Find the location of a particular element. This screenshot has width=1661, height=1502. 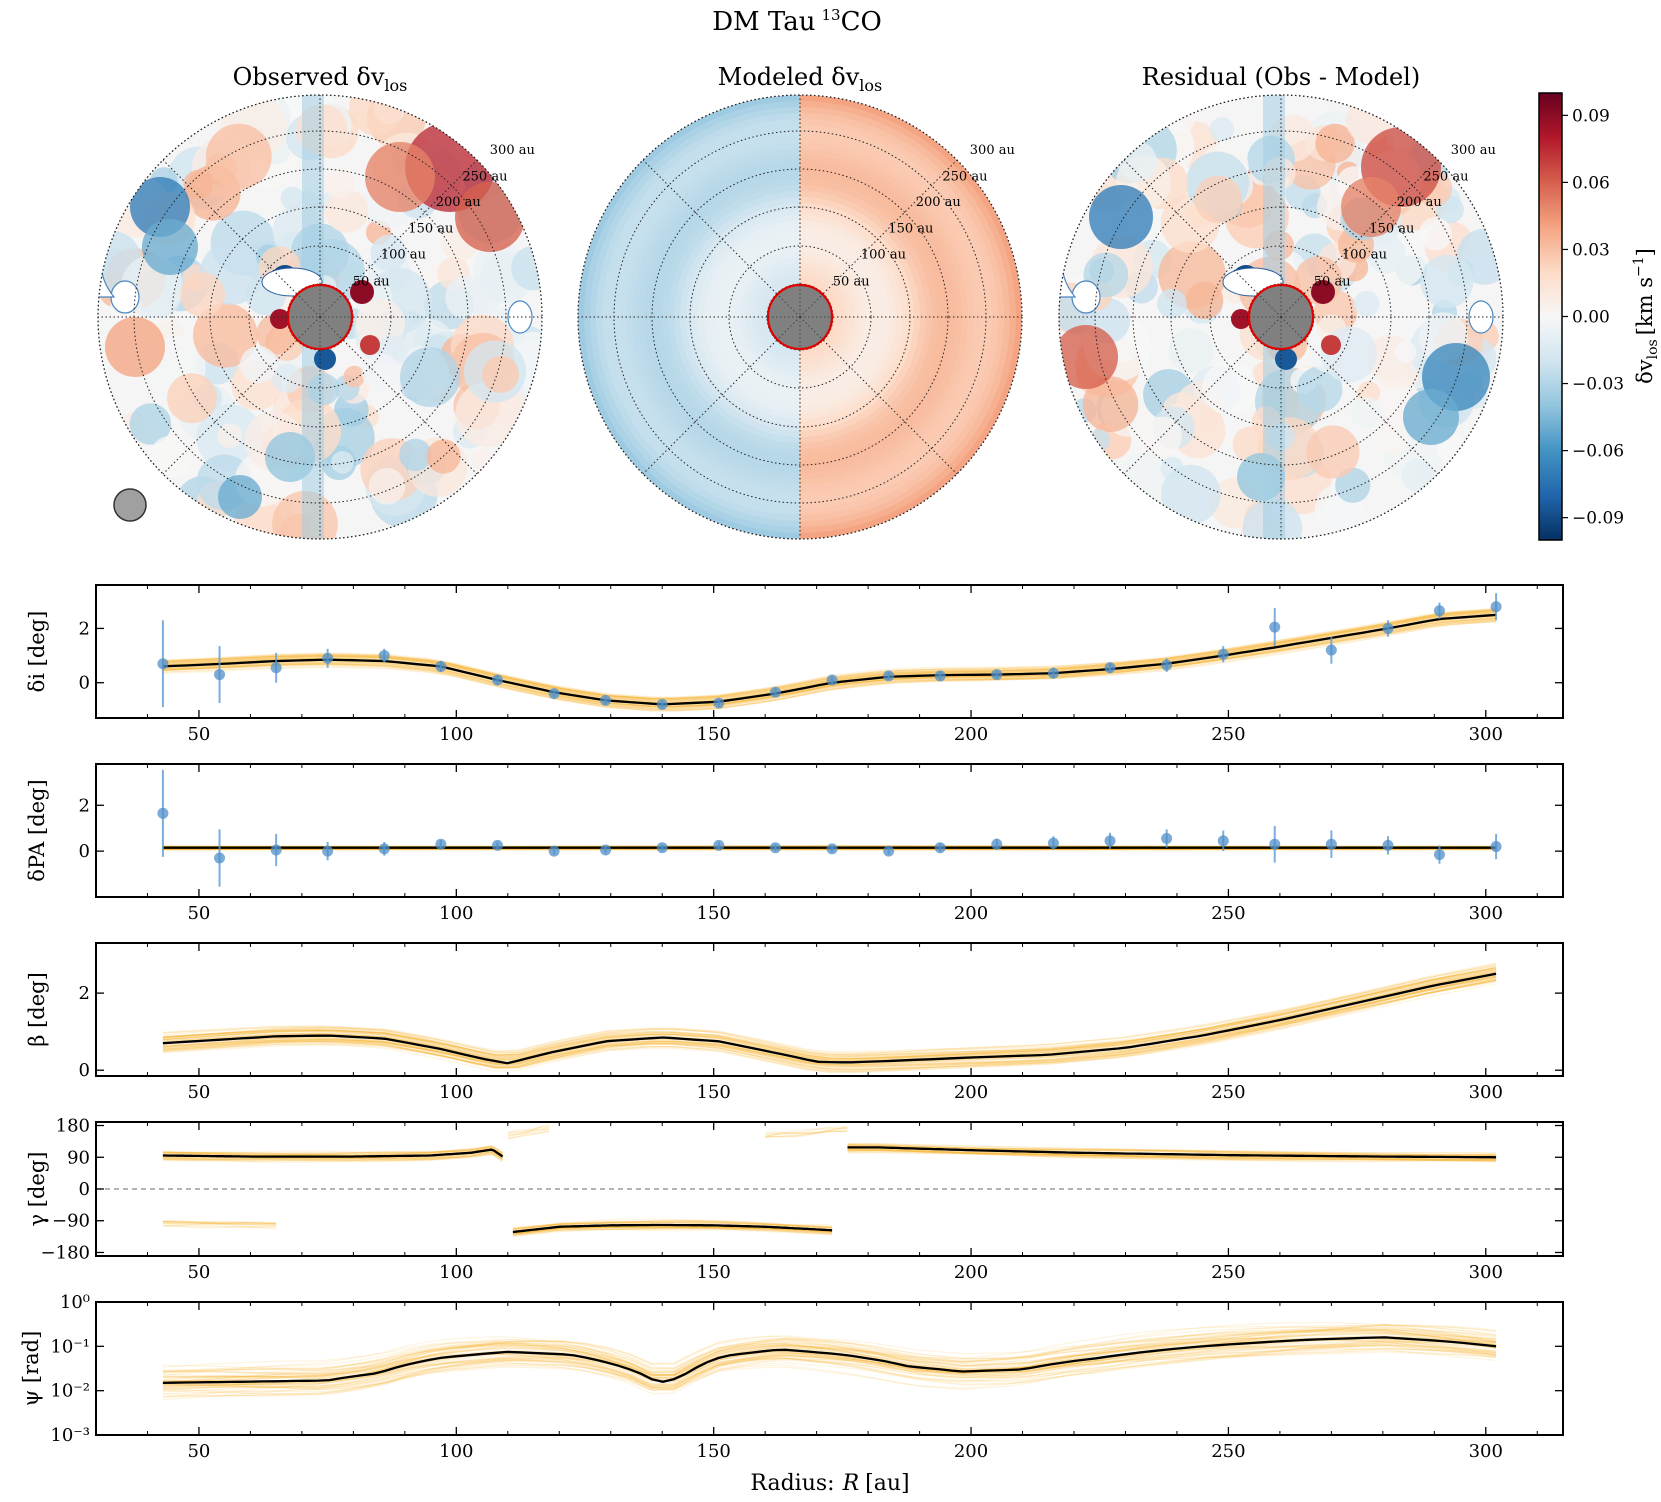

axes-frame is located at coordinates (829, 1009).